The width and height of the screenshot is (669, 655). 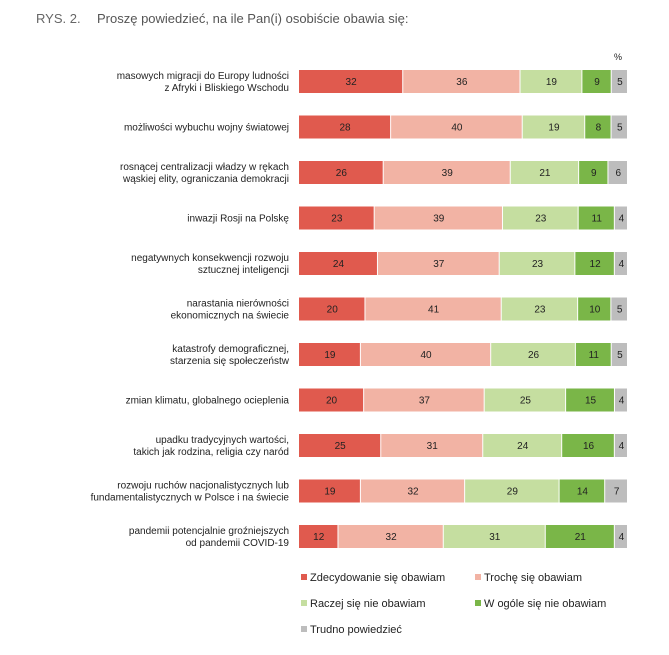 What do you see at coordinates (206, 128) in the screenshot?
I see `category-label: możliwości wybuchu wojny światowej` at bounding box center [206, 128].